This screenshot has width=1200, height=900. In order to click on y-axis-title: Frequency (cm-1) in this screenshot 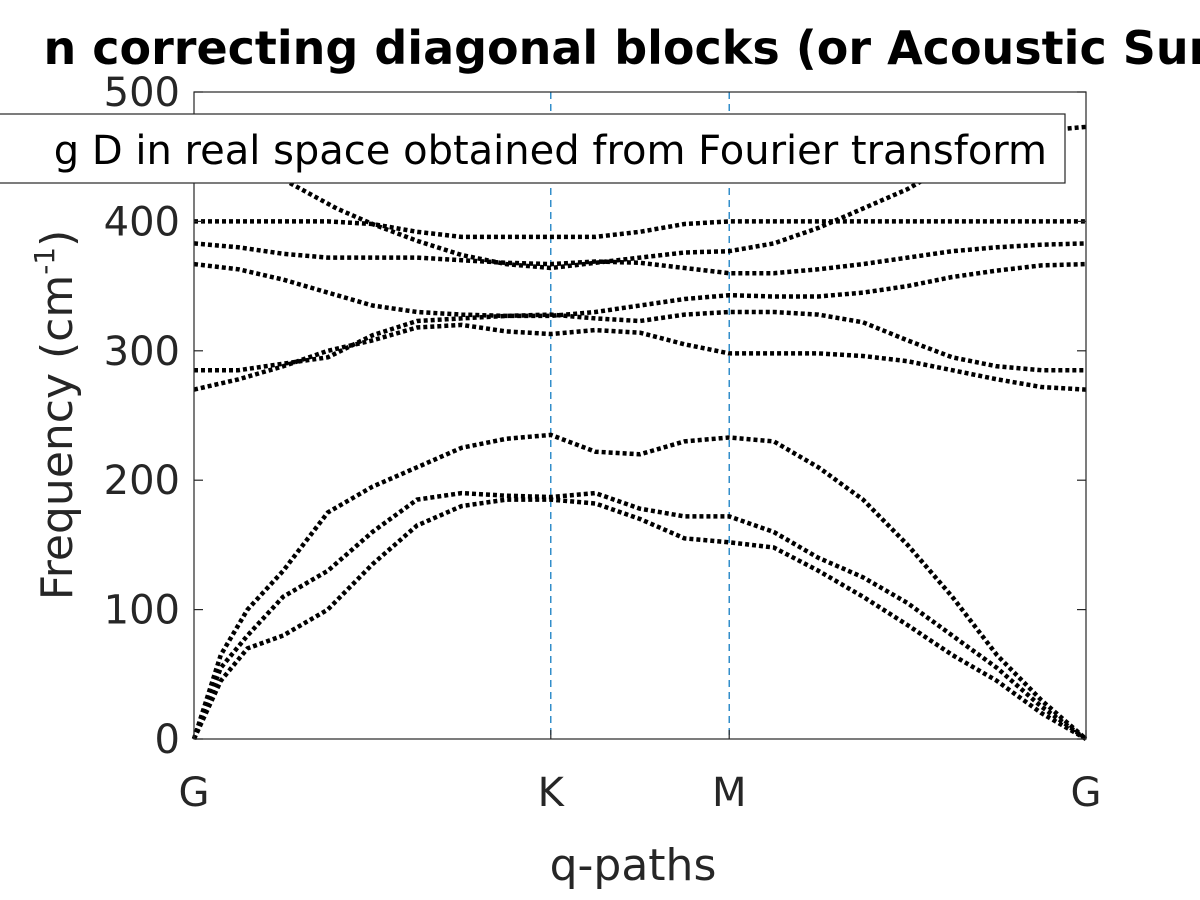, I will do `click(55, 415)`.